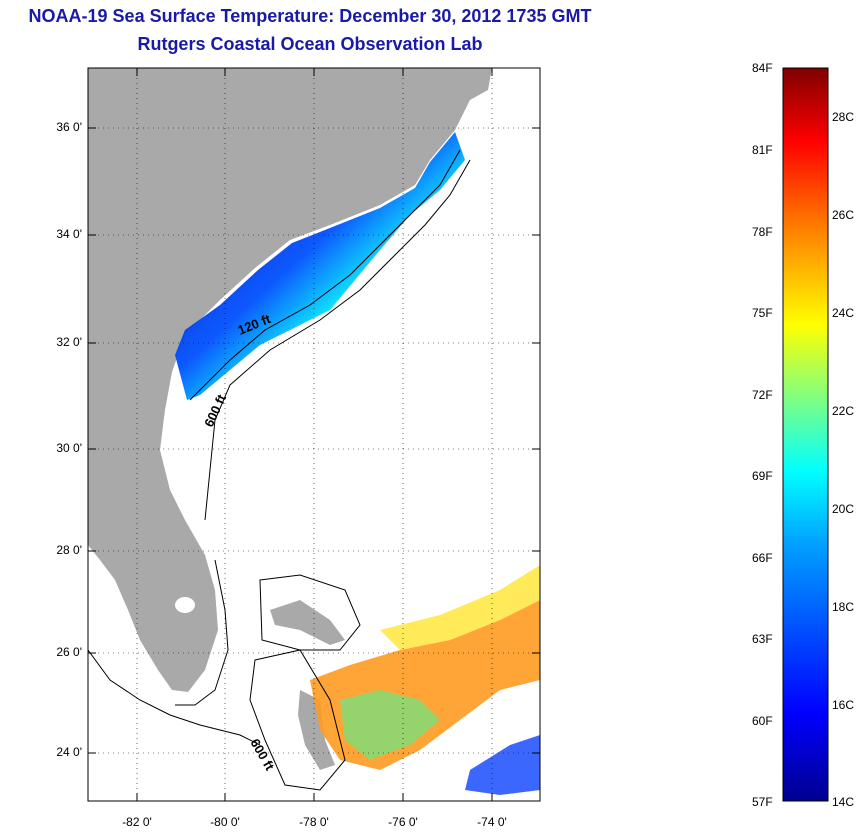 Image resolution: width=864 pixels, height=832 pixels. What do you see at coordinates (843, 607) in the screenshot?
I see `cbar-c-18: 18C` at bounding box center [843, 607].